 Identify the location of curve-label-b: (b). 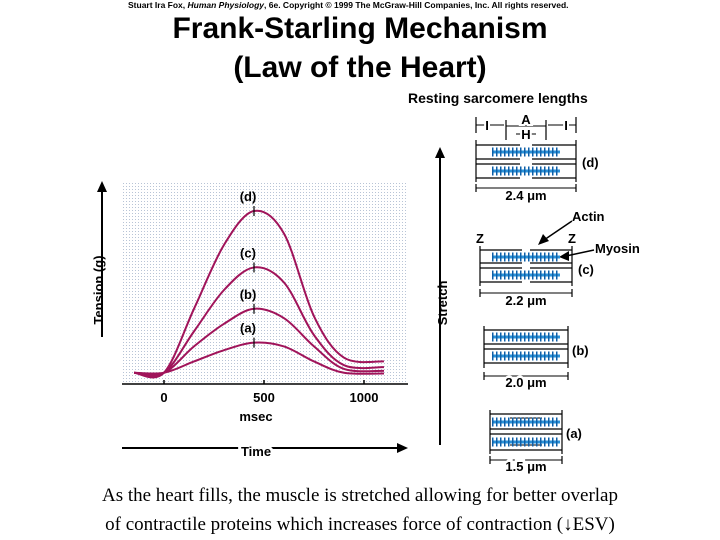
(248, 294).